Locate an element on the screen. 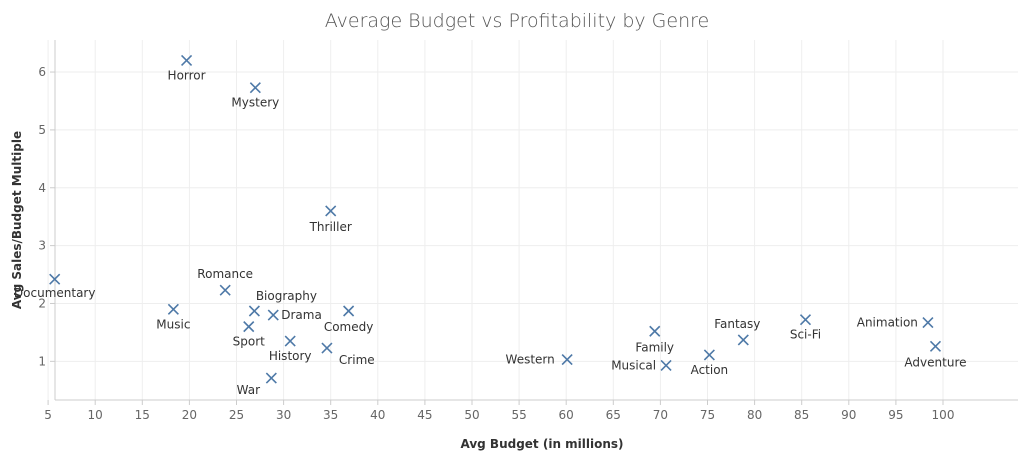  data-point-action: Action is located at coordinates (710, 363).